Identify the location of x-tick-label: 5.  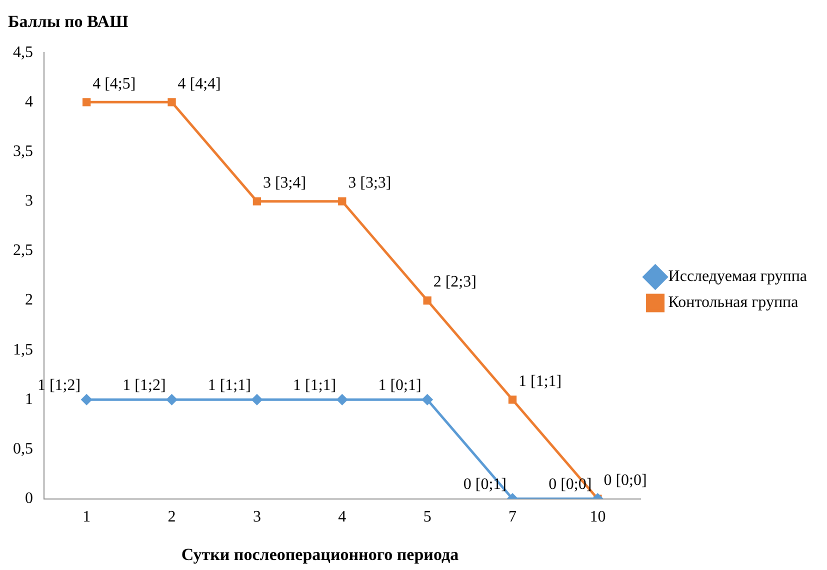
(427, 517).